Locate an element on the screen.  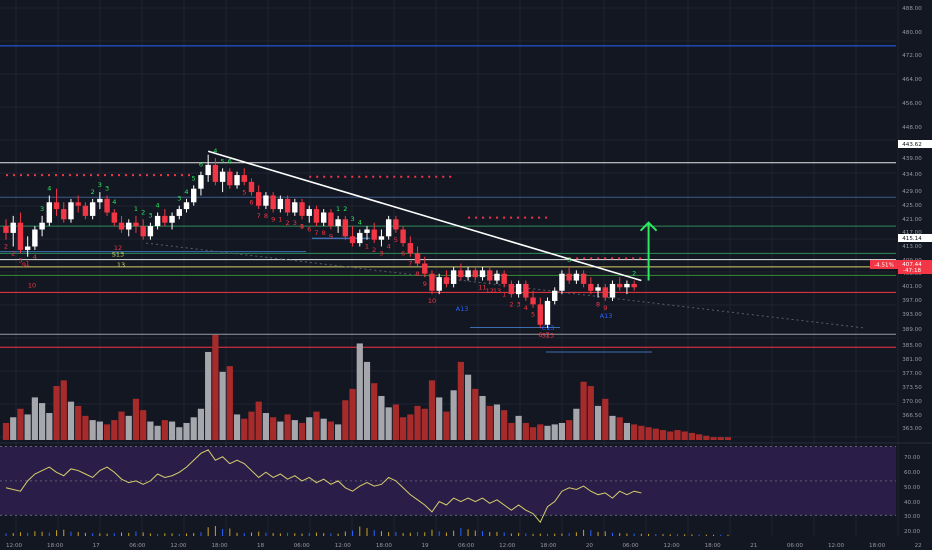
rsi-tick-label: 40.00 is located at coordinates (912, 503).